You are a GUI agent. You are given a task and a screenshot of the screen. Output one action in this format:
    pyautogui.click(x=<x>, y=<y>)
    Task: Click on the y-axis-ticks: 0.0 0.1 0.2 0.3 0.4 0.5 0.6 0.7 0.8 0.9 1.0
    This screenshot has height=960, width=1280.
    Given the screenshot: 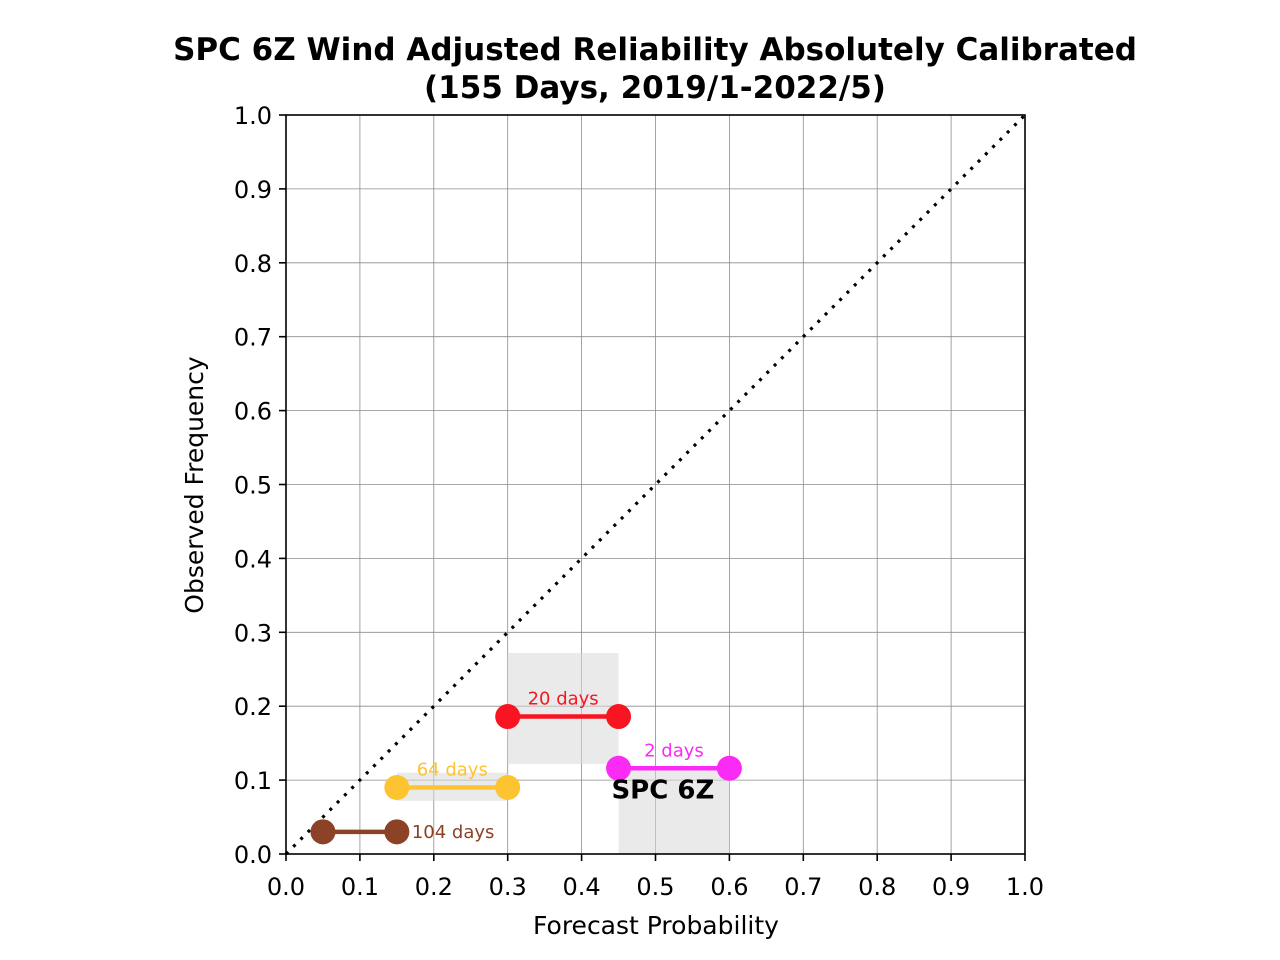 What is the action you would take?
    pyautogui.click(x=260, y=485)
    